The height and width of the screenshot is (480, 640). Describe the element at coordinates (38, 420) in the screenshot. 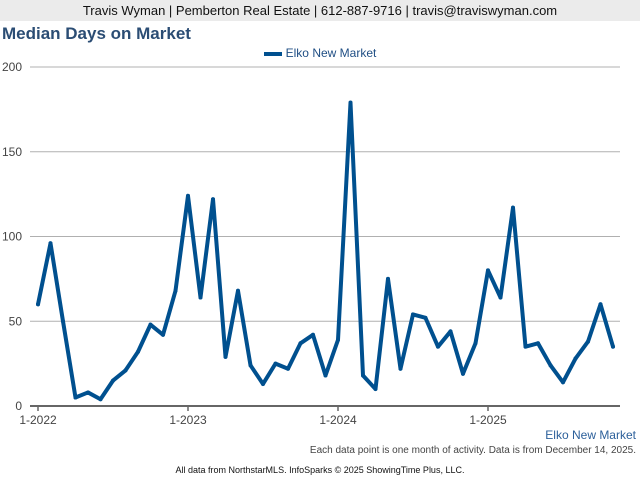

I see `x-tick-label: 1-2022` at that location.